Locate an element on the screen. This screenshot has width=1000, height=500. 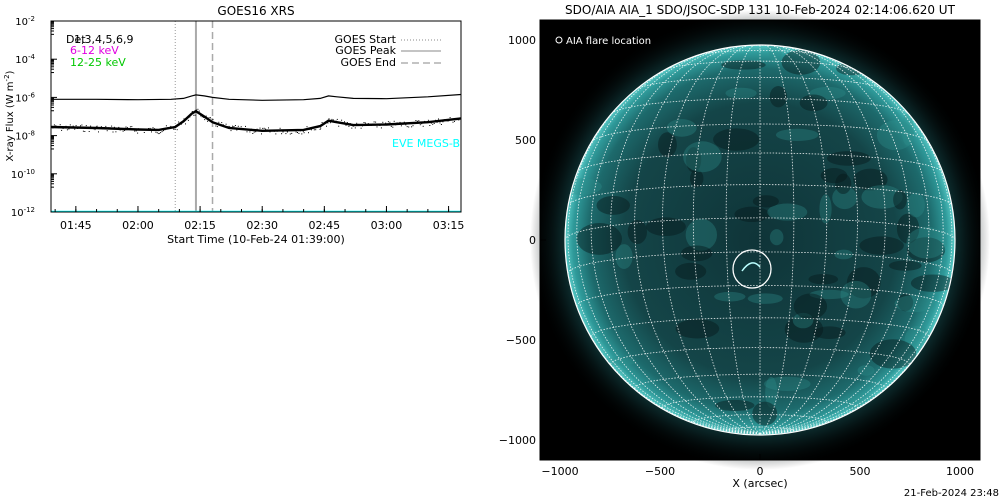
goes-x-axis: 01:45 02:00 02:15 02:30 02:45 03:00 03:15 is located at coordinates (259, 219).